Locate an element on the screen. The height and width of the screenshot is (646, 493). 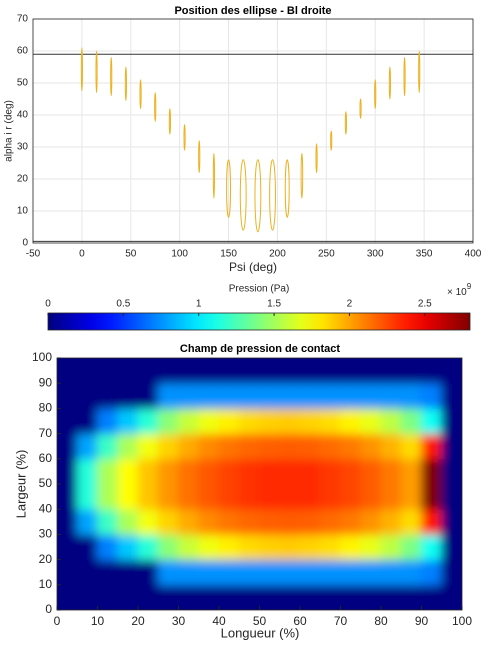
x-tick-label: 150 is located at coordinates (228, 254).